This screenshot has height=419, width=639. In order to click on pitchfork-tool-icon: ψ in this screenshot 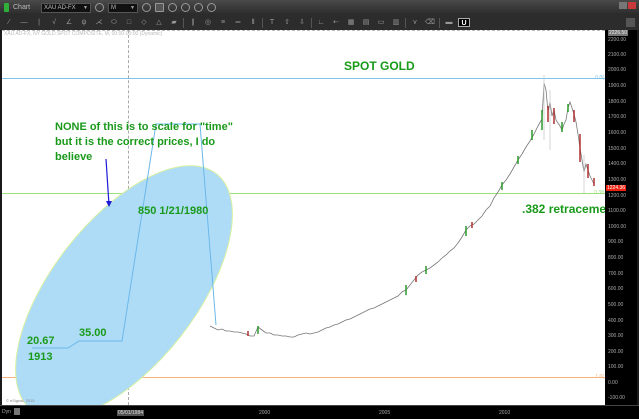, I will do `click(84, 22)`.